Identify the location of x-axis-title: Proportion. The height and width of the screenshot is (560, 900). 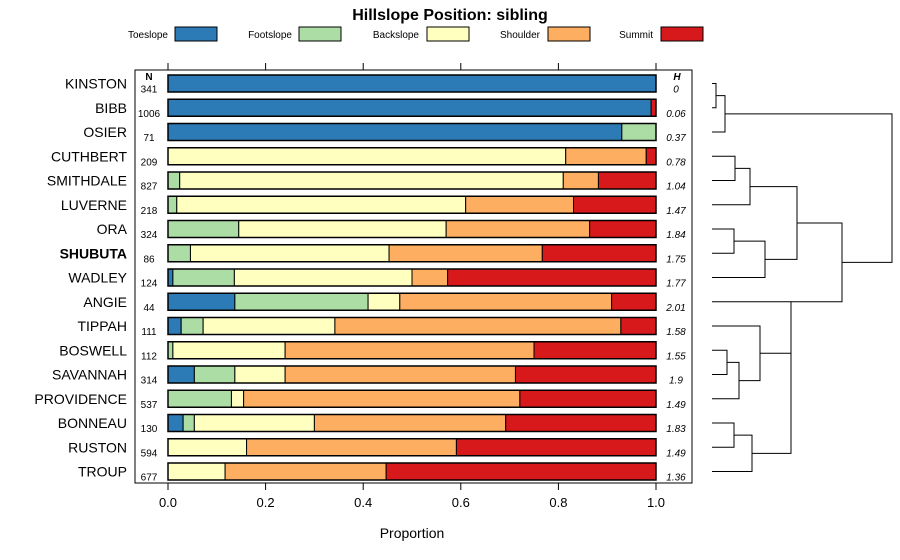
(412, 533).